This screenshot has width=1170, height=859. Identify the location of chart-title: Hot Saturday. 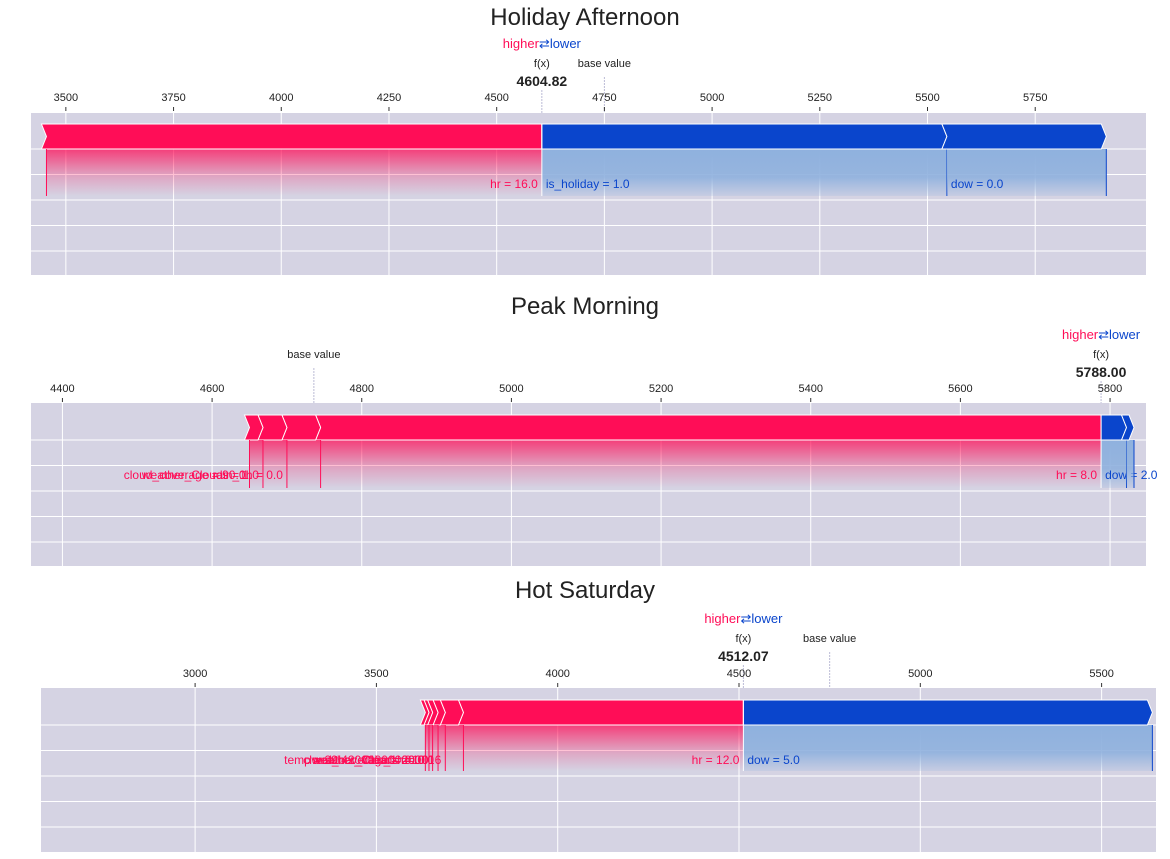
(585, 590).